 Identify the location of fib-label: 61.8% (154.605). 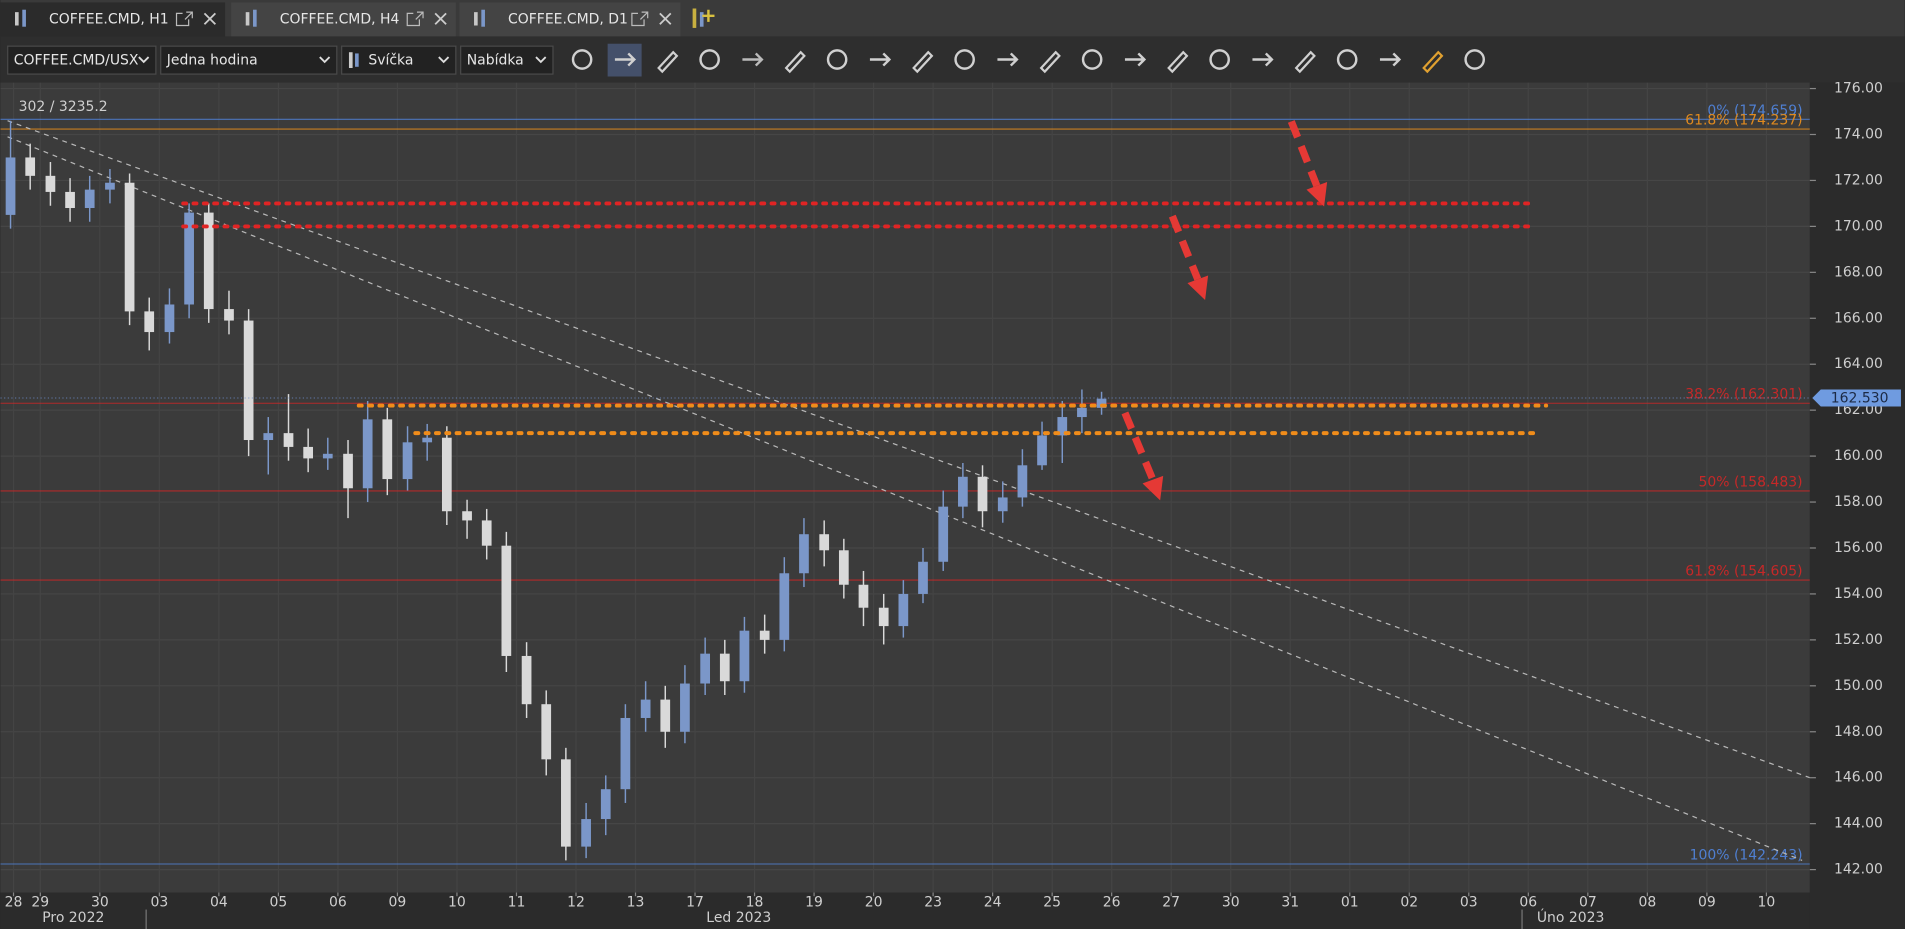
(1743, 572).